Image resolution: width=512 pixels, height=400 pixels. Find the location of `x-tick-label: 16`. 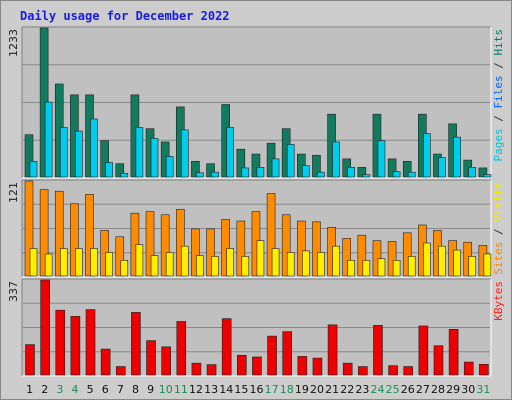

x-tick-label: 16 is located at coordinates (257, 389).